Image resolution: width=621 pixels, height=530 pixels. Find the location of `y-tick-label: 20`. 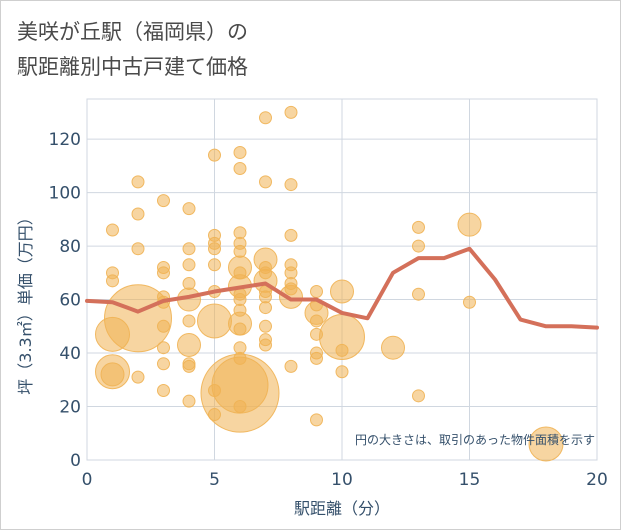

y-tick-label: 20 is located at coordinates (70, 408).